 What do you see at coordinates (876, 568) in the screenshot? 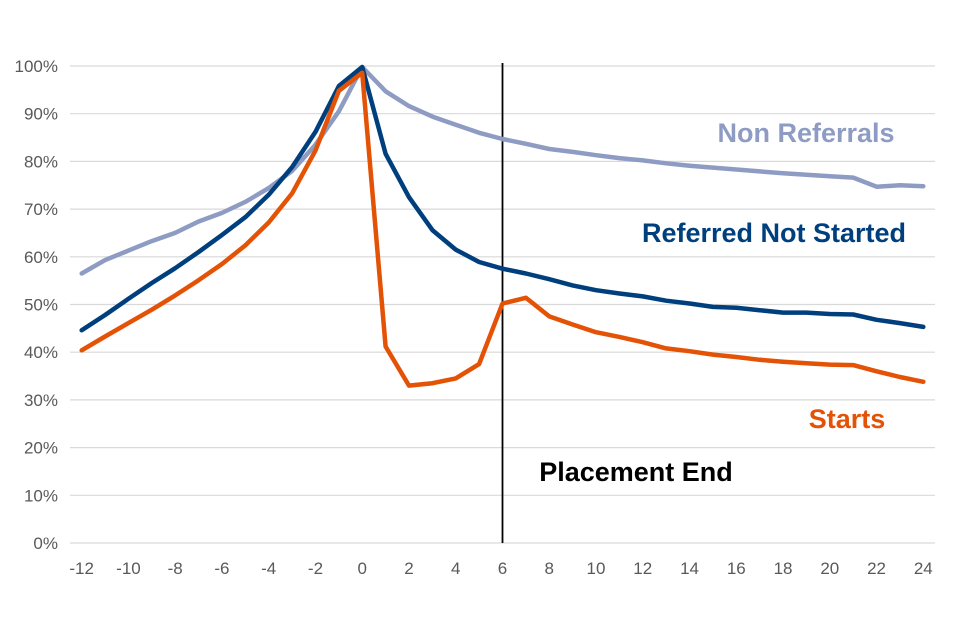
I see `x-tick-label: 22` at bounding box center [876, 568].